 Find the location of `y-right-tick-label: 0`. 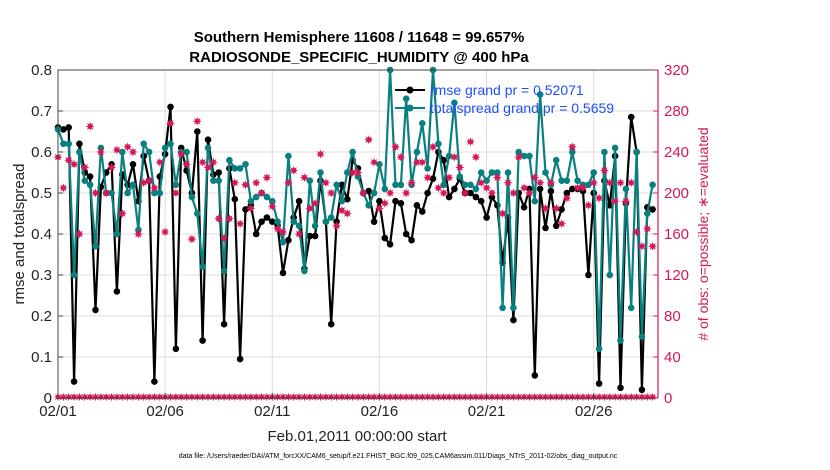

y-right-tick-label: 0 is located at coordinates (668, 398).